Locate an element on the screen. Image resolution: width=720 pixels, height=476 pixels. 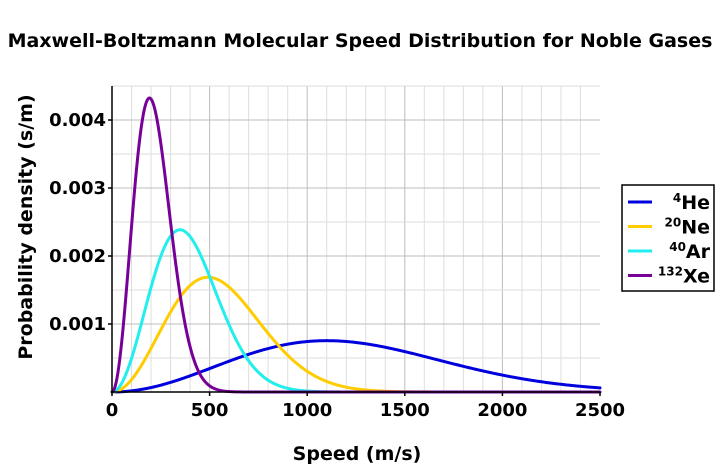
legend-label-xe: 132Xe is located at coordinates (684, 276).